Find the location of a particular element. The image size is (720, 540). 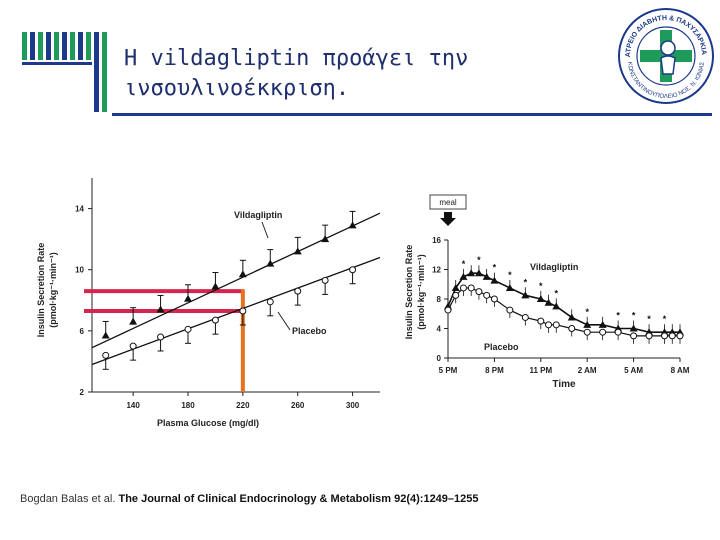

slide-title-line1: Η vildagliptin προάγει την is located at coordinates (296, 58).